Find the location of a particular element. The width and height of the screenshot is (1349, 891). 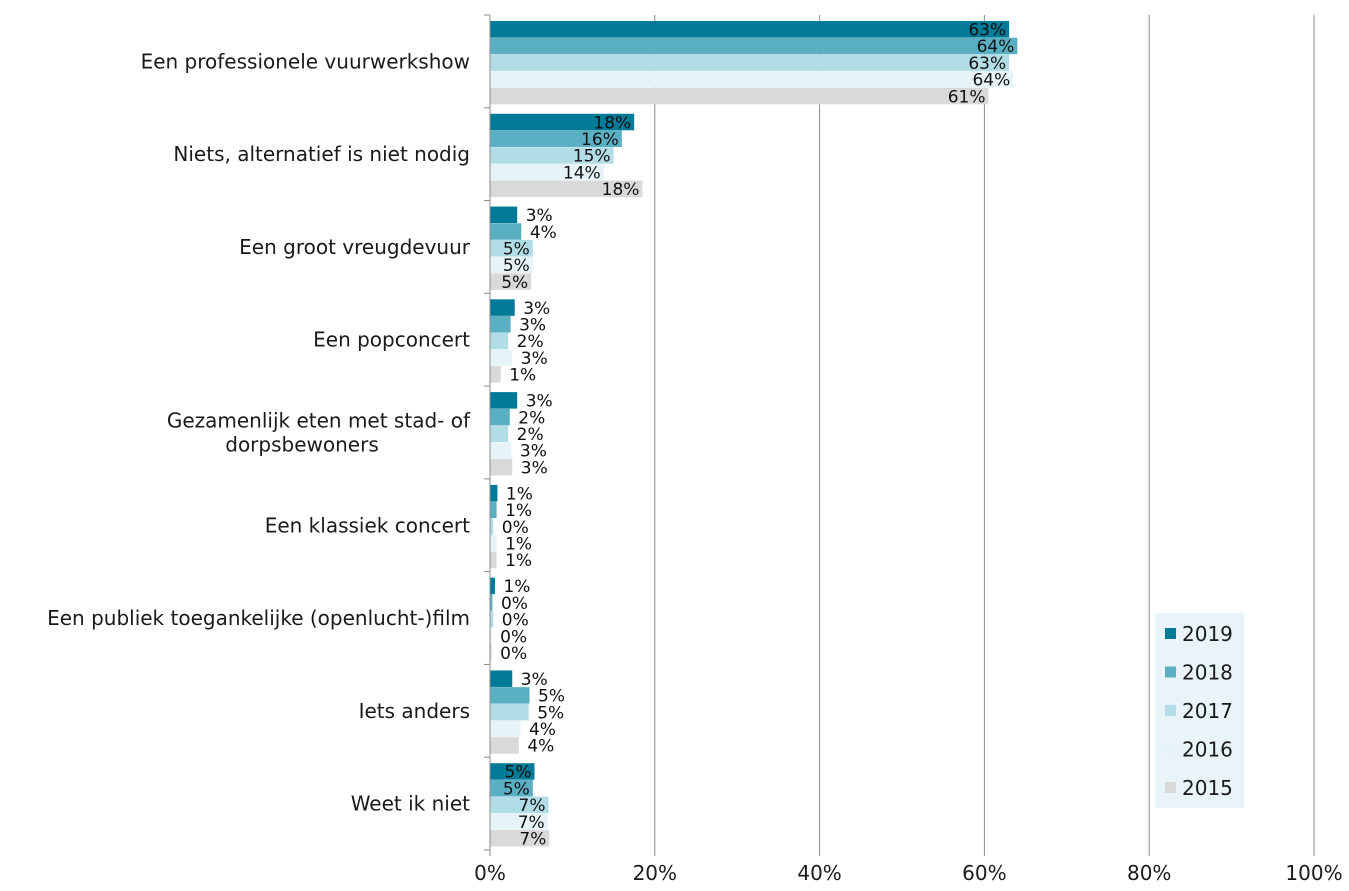

data-label-2018: 4% is located at coordinates (543, 233).